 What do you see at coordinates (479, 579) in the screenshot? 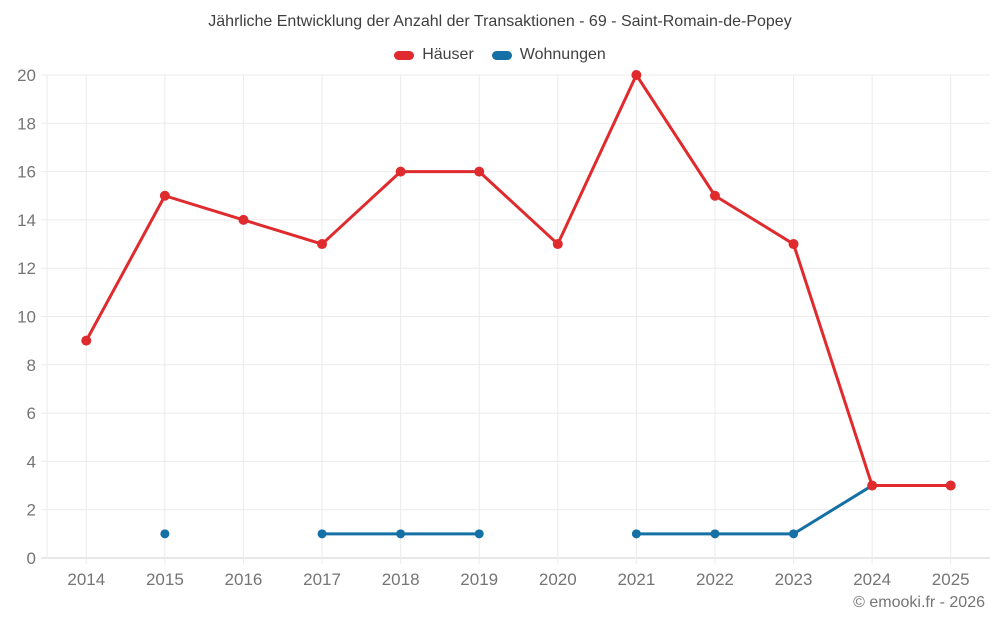
I see `x-tick-label: 2019` at bounding box center [479, 579].